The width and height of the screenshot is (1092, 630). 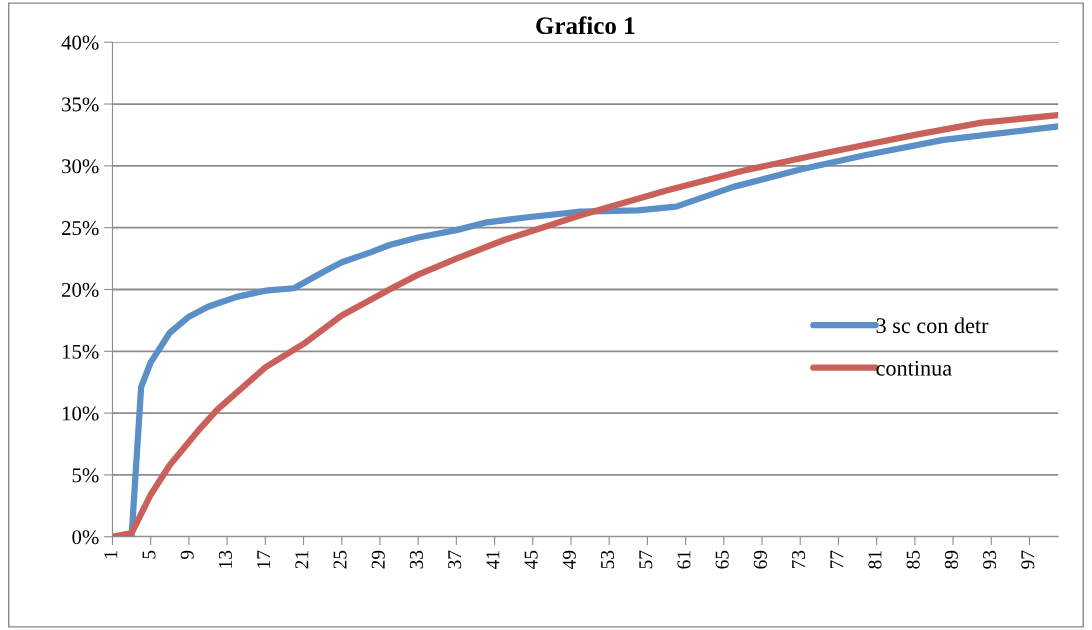 What do you see at coordinates (80, 228) in the screenshot?
I see `y-tick-label: 25%` at bounding box center [80, 228].